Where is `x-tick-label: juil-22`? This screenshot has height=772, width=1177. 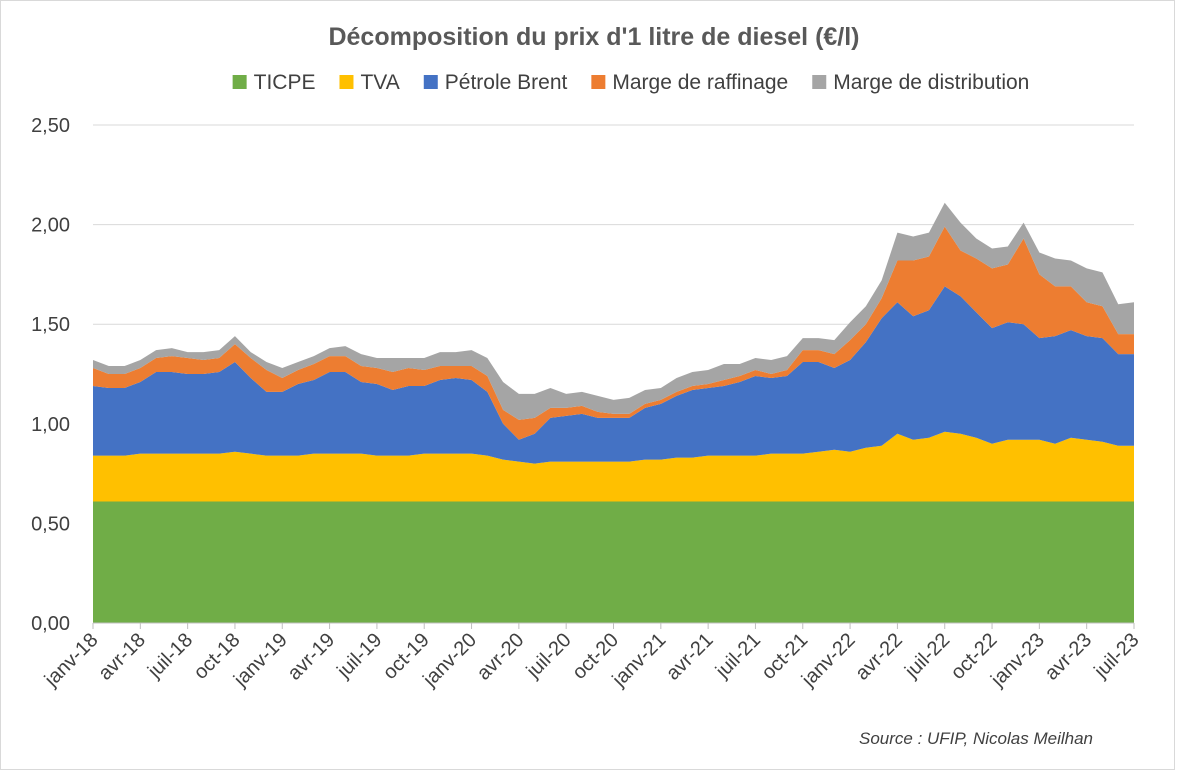 x-tick-label: juil-22 is located at coordinates (927, 656).